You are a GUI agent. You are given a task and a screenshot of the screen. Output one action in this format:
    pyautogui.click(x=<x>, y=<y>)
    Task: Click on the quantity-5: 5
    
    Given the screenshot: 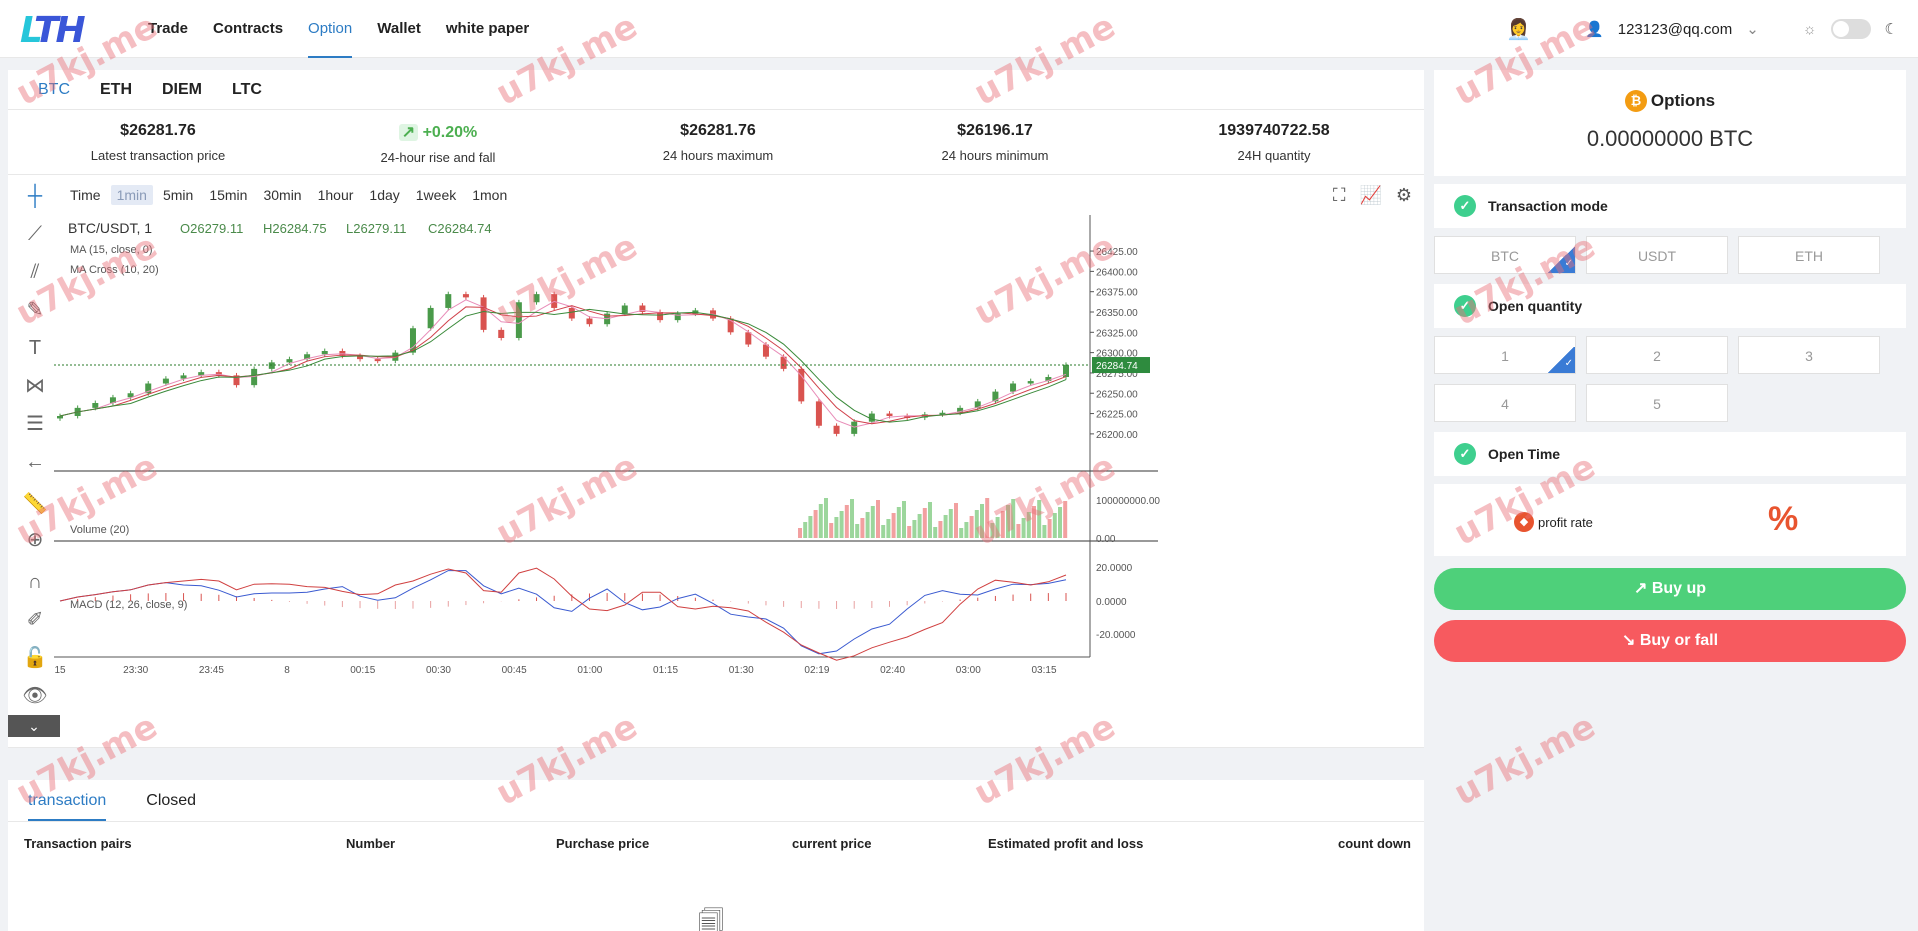 What is the action you would take?
    pyautogui.click(x=1657, y=403)
    